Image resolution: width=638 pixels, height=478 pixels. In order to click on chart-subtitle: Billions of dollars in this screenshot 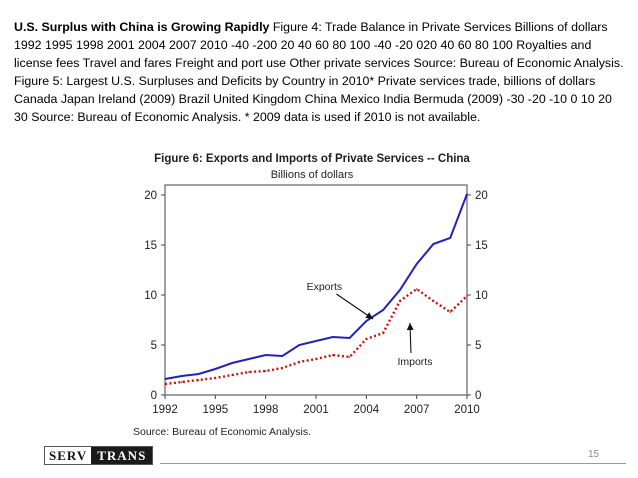, I will do `click(312, 175)`.